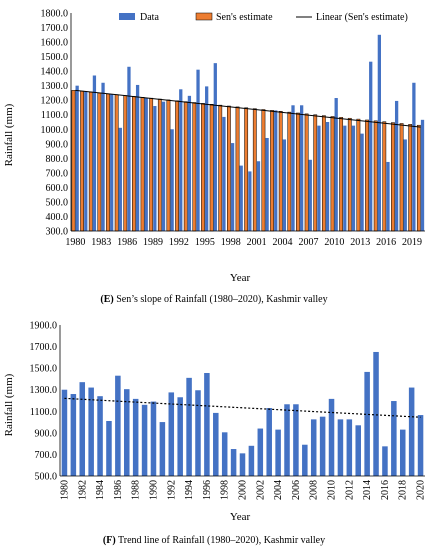 The image size is (428, 550). I want to click on e-y-axis-title: Rainfall (mm), so click(9, 134).